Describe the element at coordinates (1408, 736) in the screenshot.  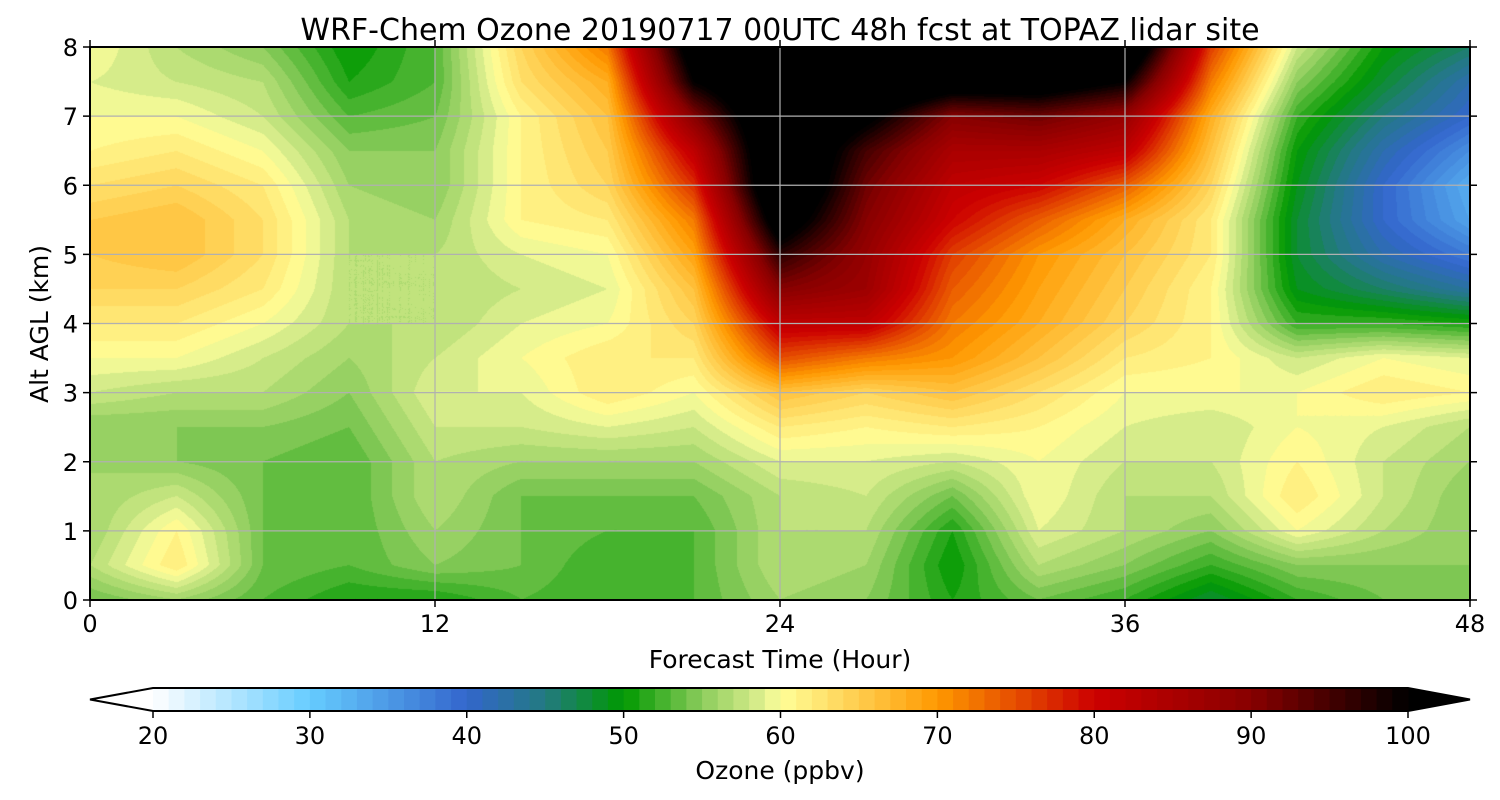
I see `colorbar-tick-label: 100` at that location.